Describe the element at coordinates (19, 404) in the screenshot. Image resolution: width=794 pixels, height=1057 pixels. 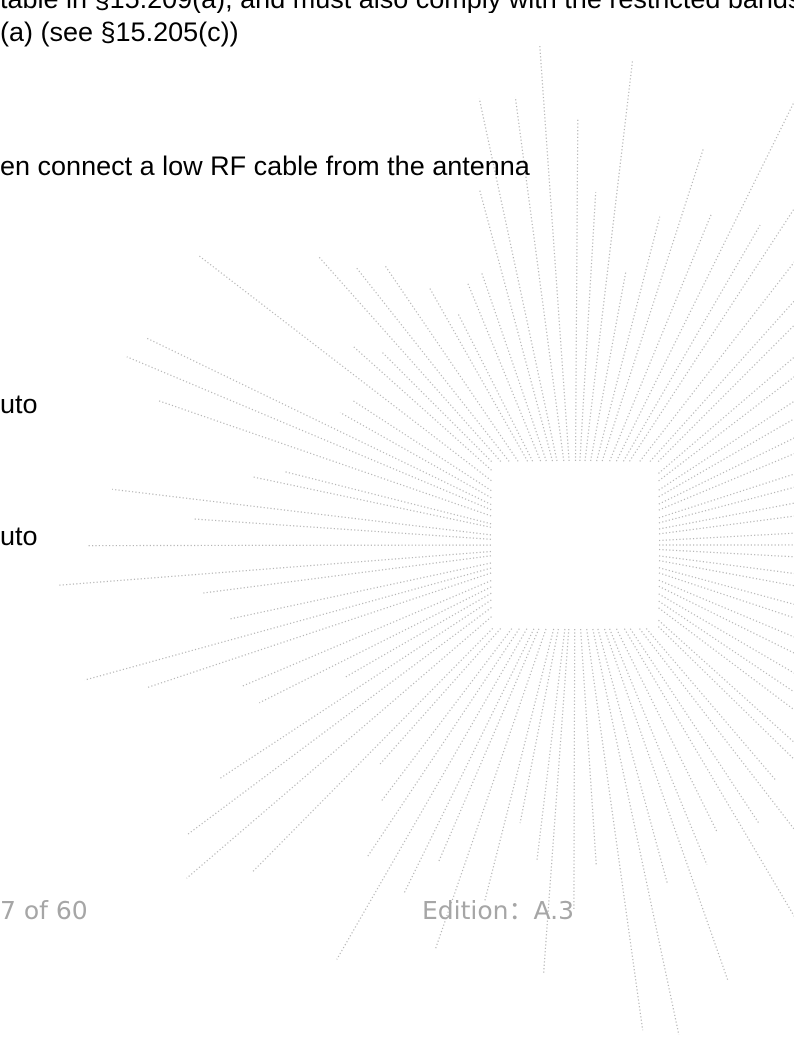
I see `text-line-auto-1: uto` at that location.